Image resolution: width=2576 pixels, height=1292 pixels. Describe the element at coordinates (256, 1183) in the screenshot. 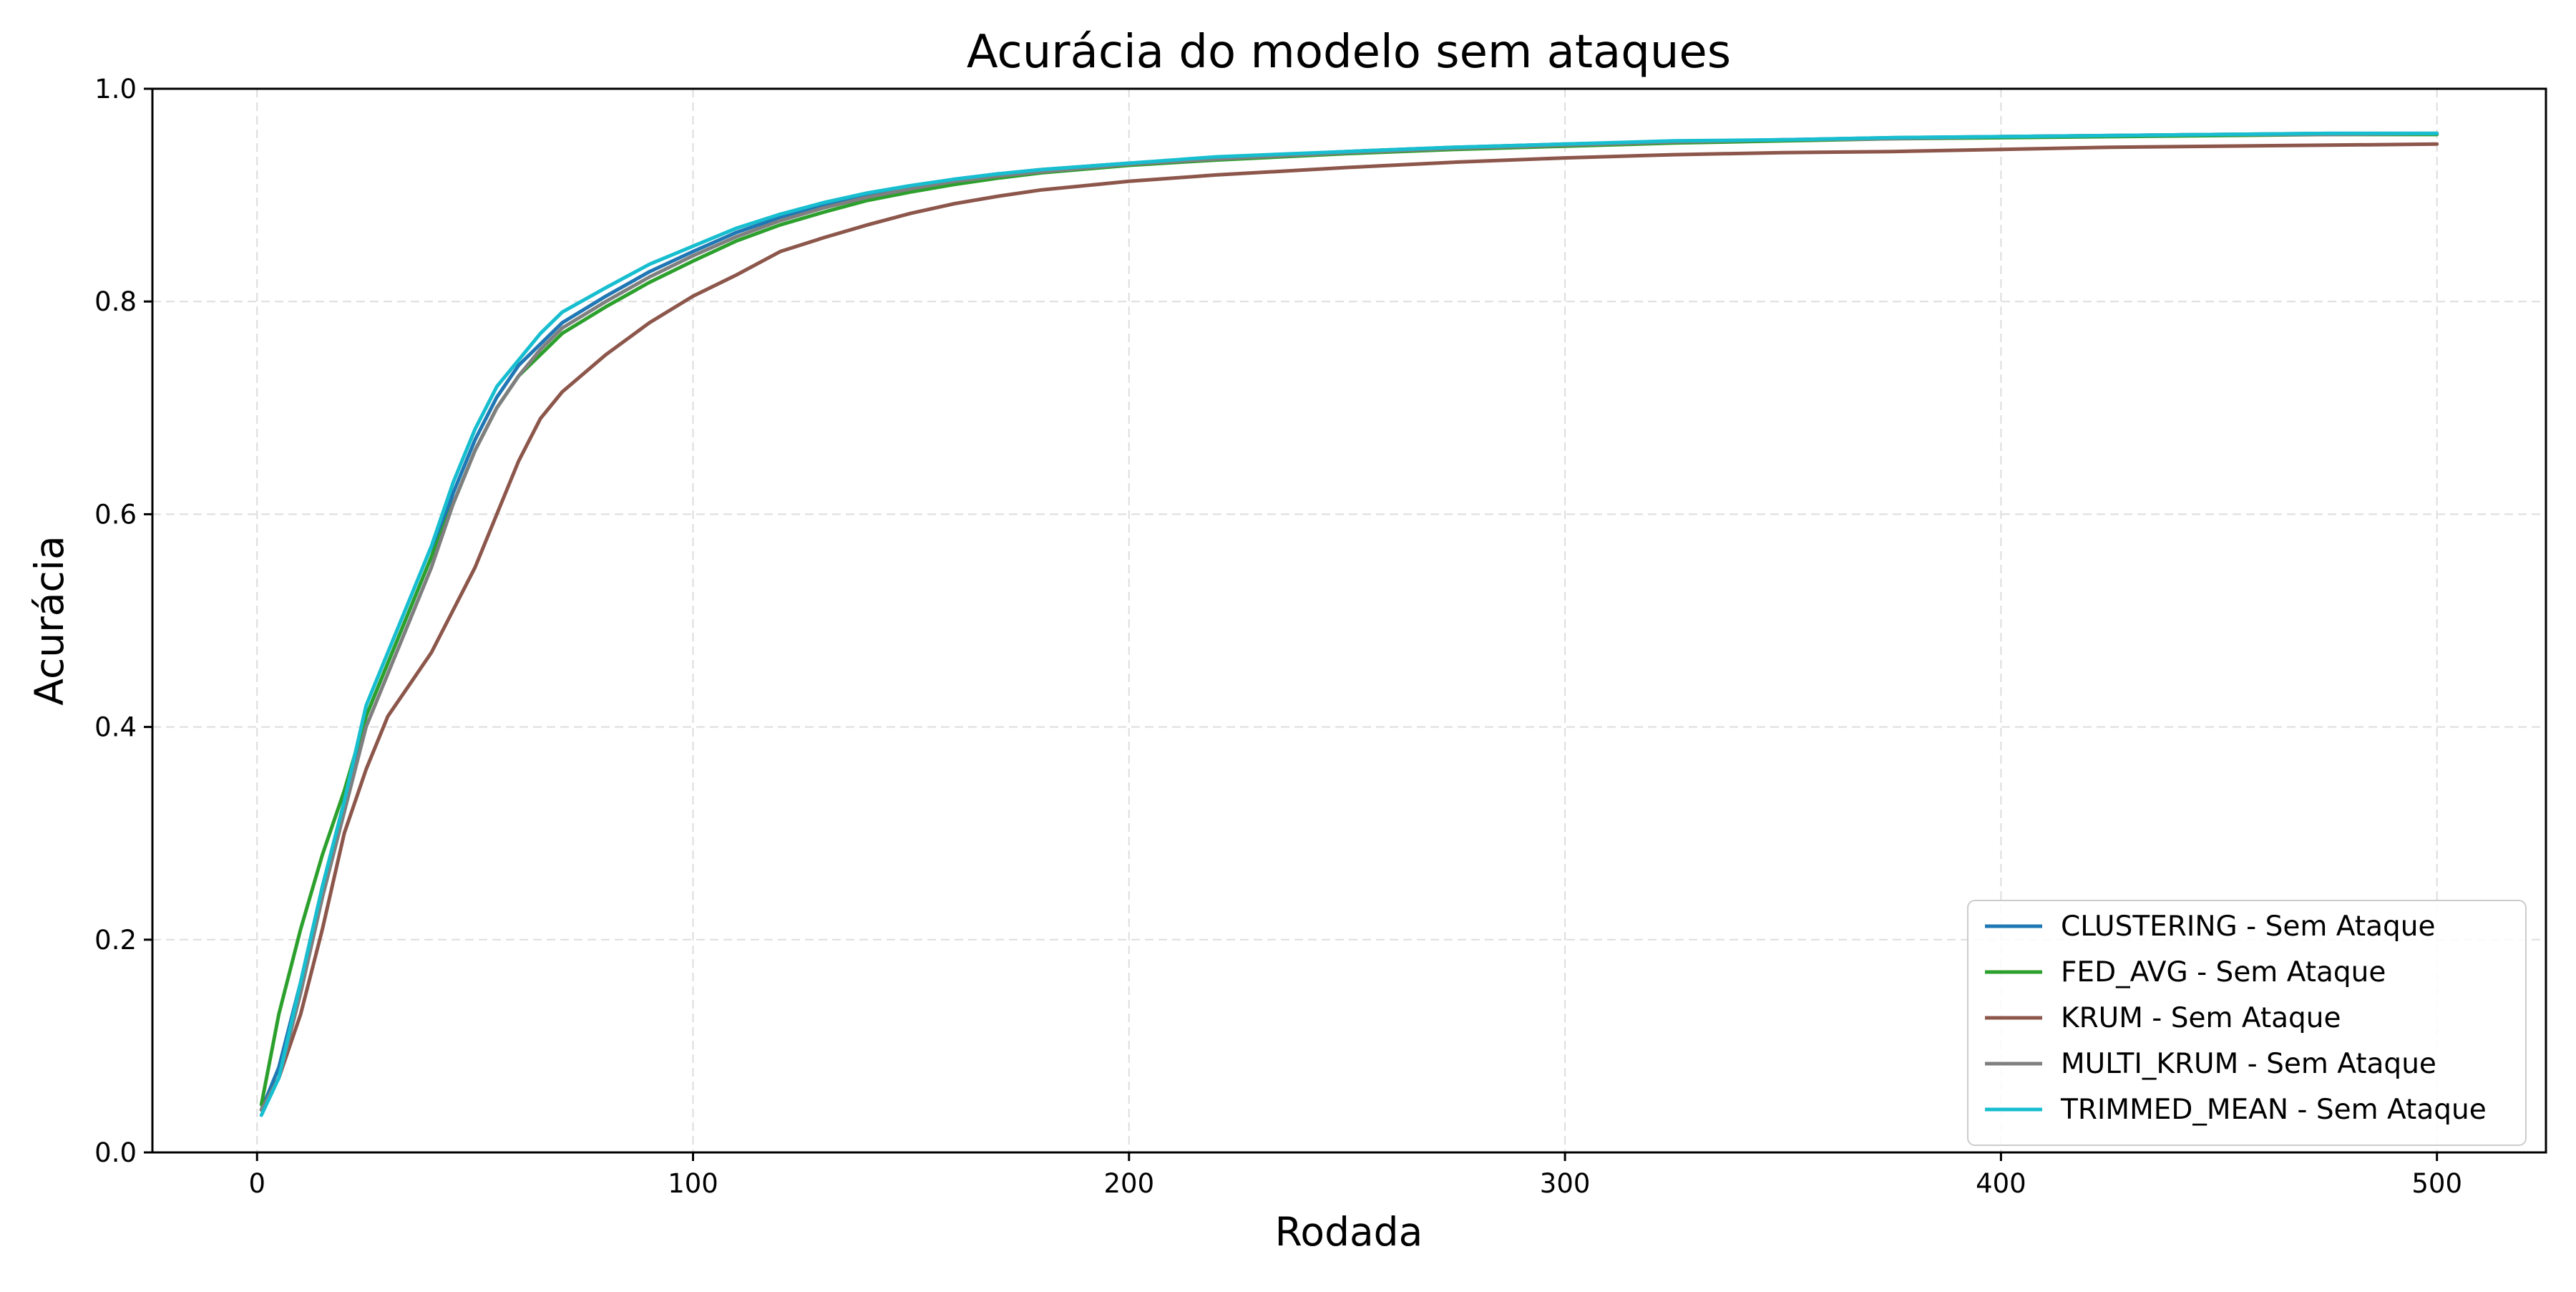

I see `x-tick-label: 0` at that location.